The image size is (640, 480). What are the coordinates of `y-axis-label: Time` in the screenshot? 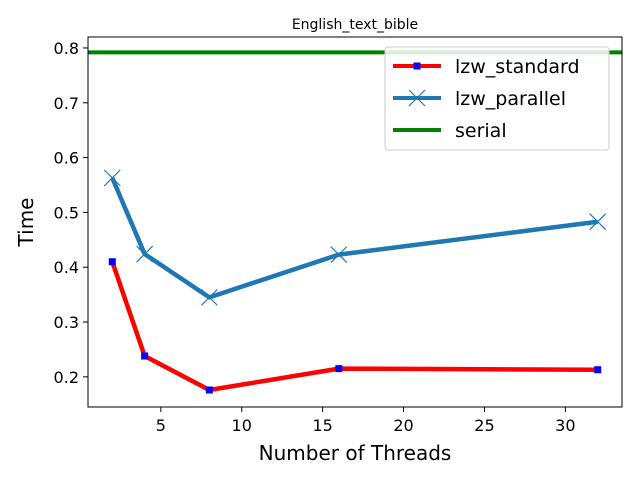 It's located at (26, 223).